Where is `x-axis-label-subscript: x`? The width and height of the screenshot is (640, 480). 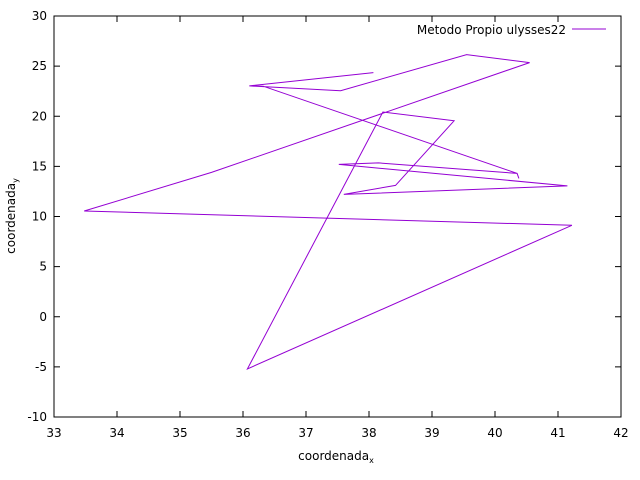 x-axis-label-subscript: x is located at coordinates (371, 460).